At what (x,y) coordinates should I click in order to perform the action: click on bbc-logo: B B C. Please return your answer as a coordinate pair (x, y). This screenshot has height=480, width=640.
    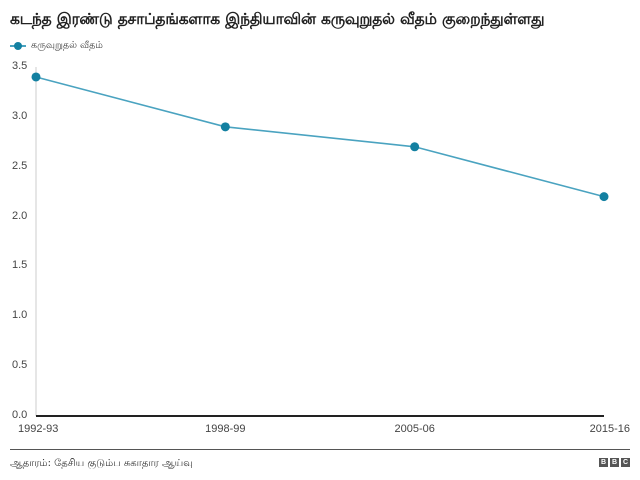
    Looking at the image, I should click on (614, 462).